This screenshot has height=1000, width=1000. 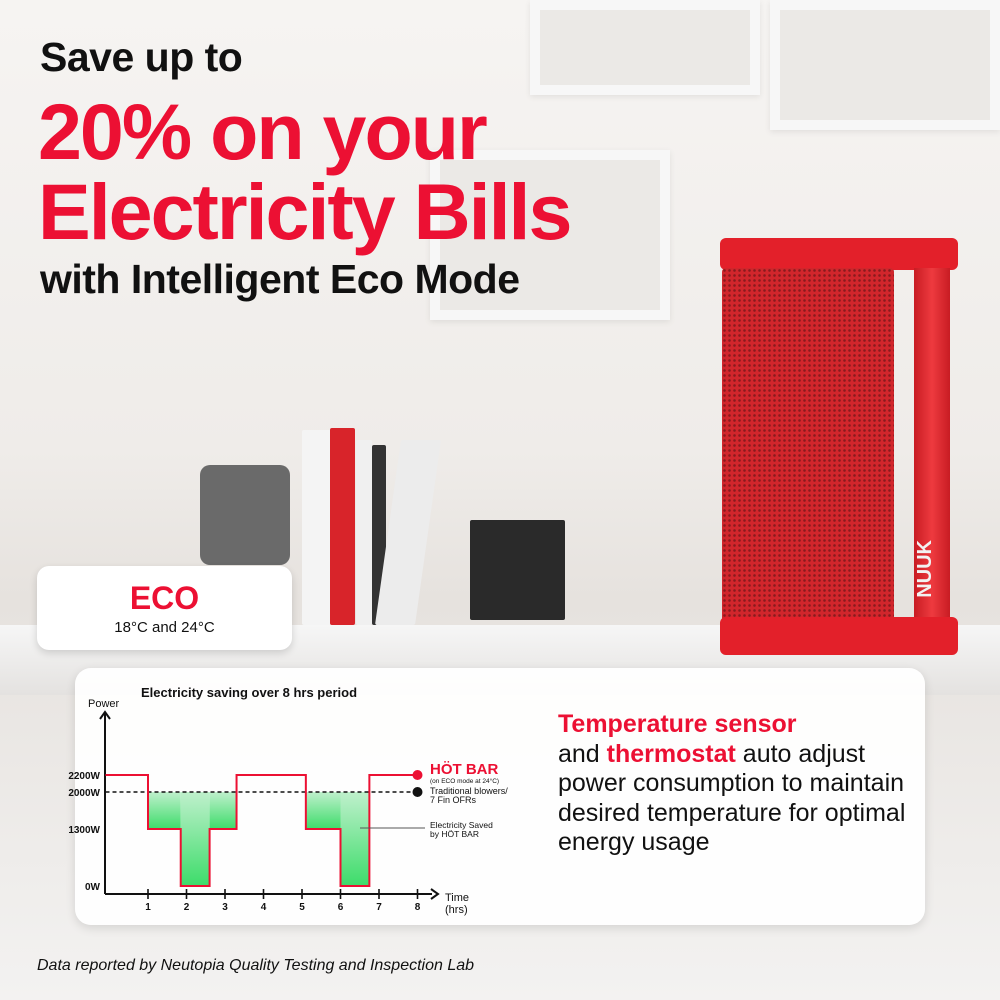 What do you see at coordinates (105, 715) in the screenshot?
I see `y-axis-arrow` at bounding box center [105, 715].